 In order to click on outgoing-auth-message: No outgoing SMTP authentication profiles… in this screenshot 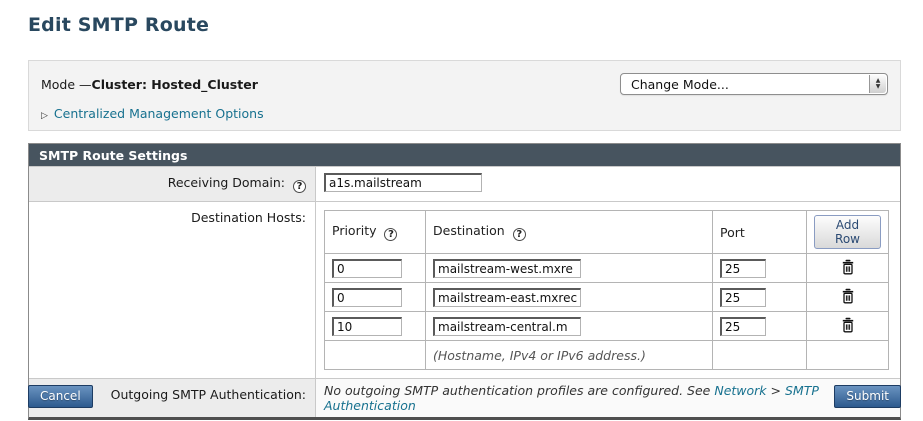, I will do `click(517, 390)`.